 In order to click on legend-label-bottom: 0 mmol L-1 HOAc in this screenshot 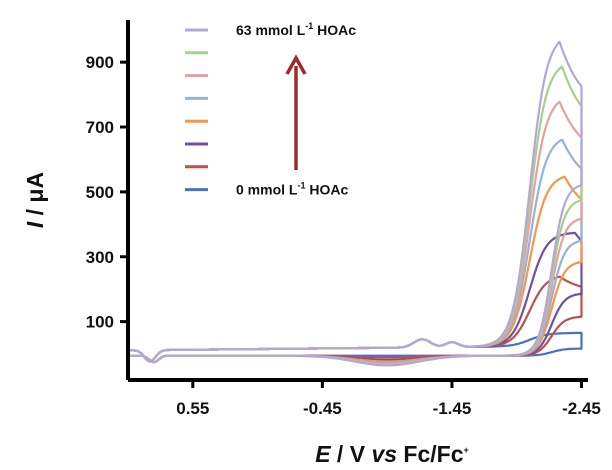, I will do `click(292, 189)`.